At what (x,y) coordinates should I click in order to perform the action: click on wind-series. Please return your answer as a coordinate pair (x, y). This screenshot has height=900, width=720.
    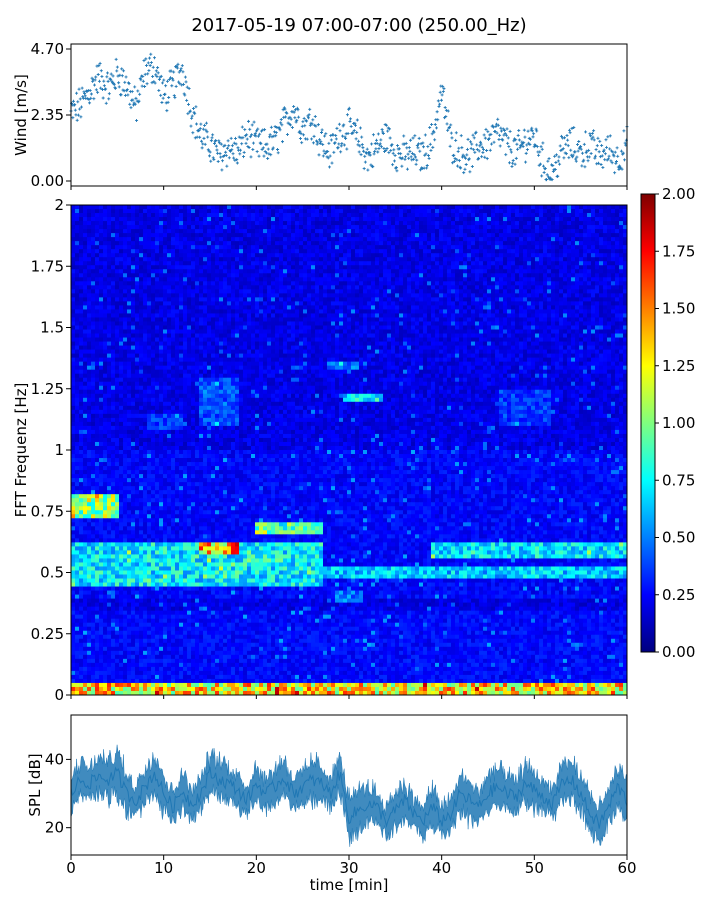
    Looking at the image, I should click on (349, 117).